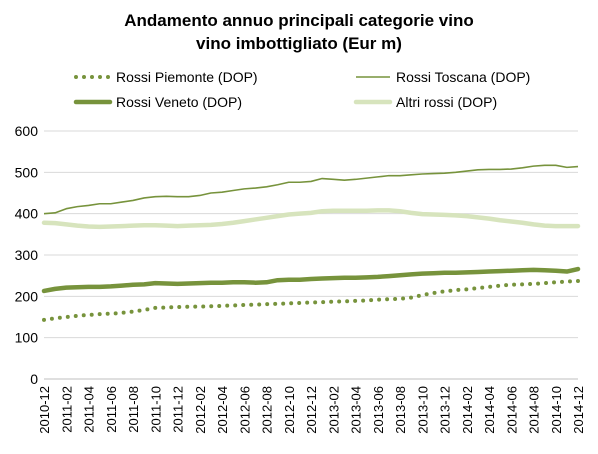  Describe the element at coordinates (187, 77) in the screenshot. I see `legend-label: Rossi Piemonte (DOP)` at that location.